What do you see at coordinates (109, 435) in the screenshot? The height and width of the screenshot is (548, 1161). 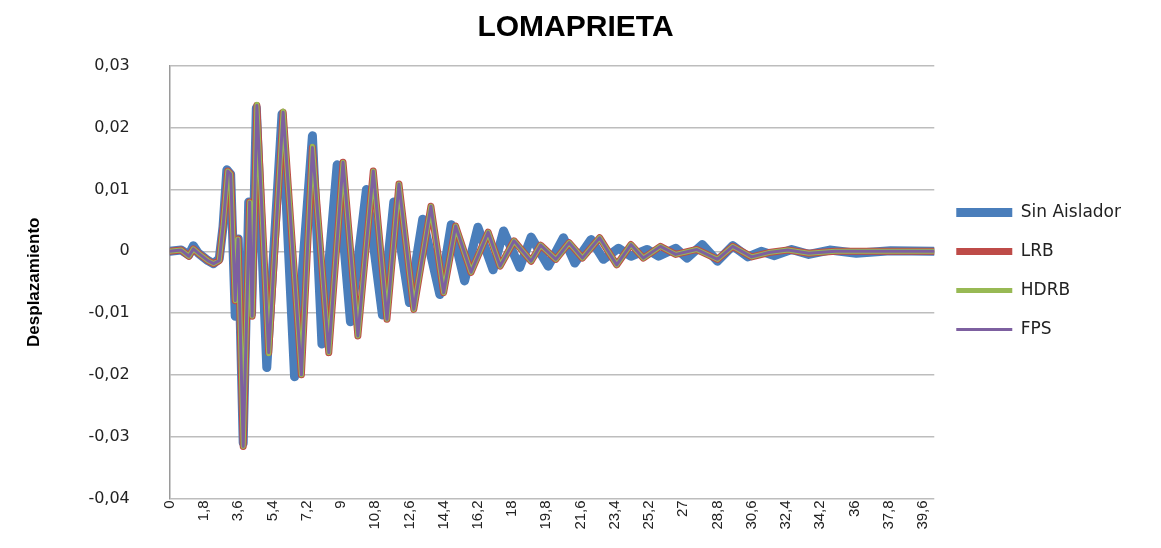 I see `y-tick-label: -0,03` at bounding box center [109, 435].